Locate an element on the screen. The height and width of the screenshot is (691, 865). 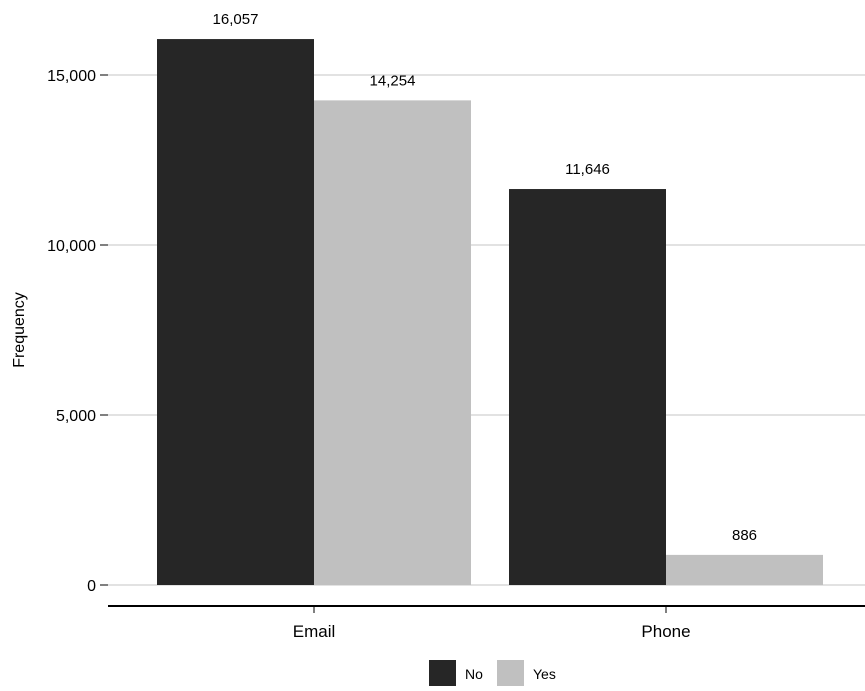
x-tick-label: Phone is located at coordinates (665, 631).